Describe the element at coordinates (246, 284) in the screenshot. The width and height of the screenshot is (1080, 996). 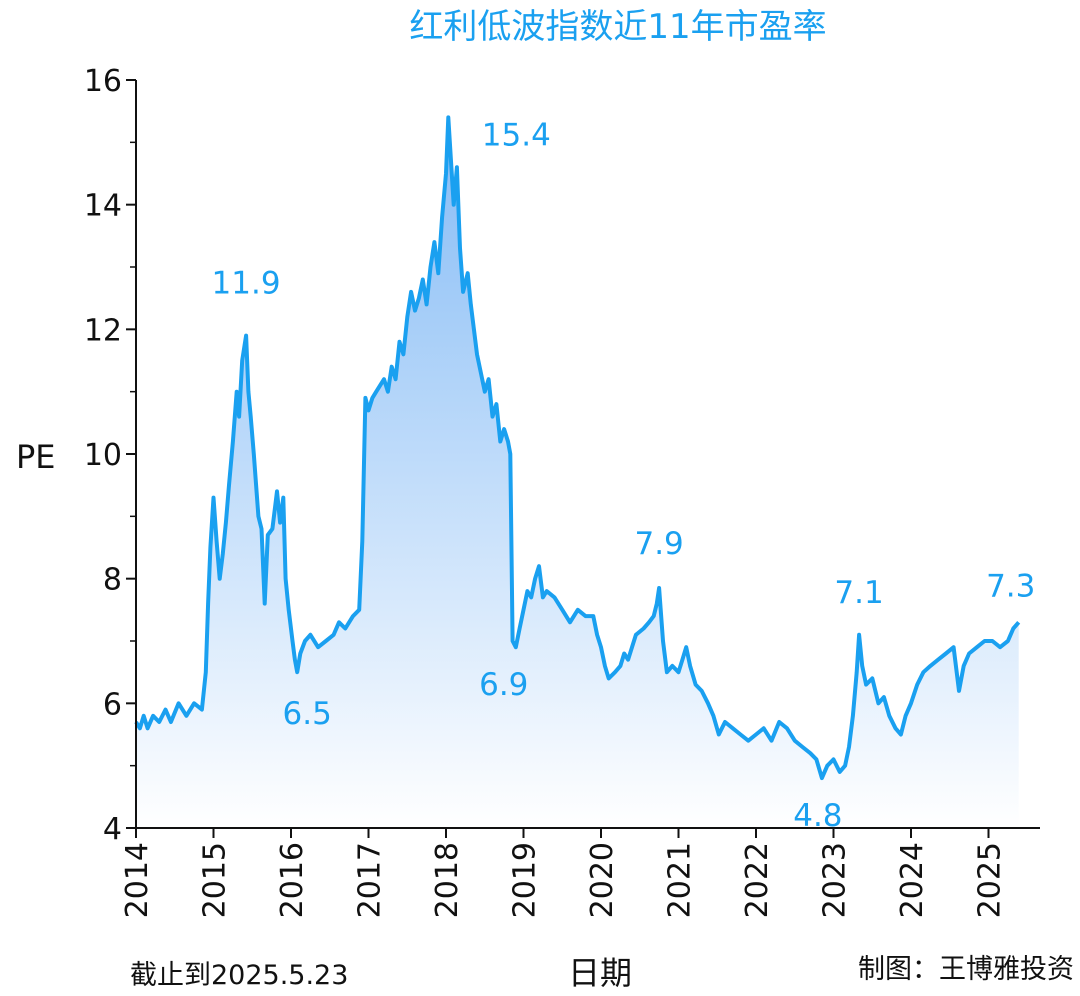
I see `annotation-label: 11.9` at that location.